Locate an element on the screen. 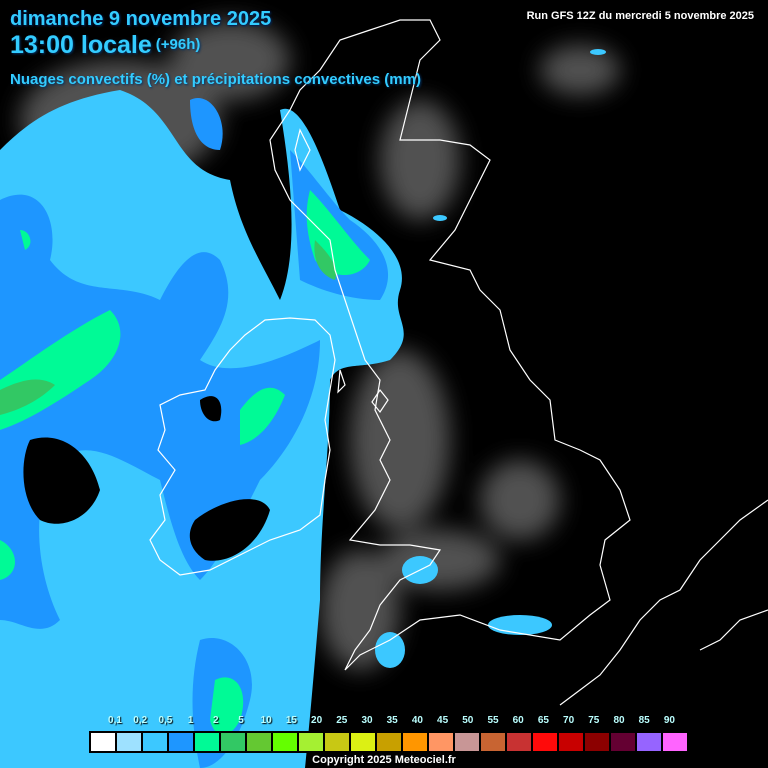 The image size is (768, 768). legend-label: 45 is located at coordinates (442, 720).